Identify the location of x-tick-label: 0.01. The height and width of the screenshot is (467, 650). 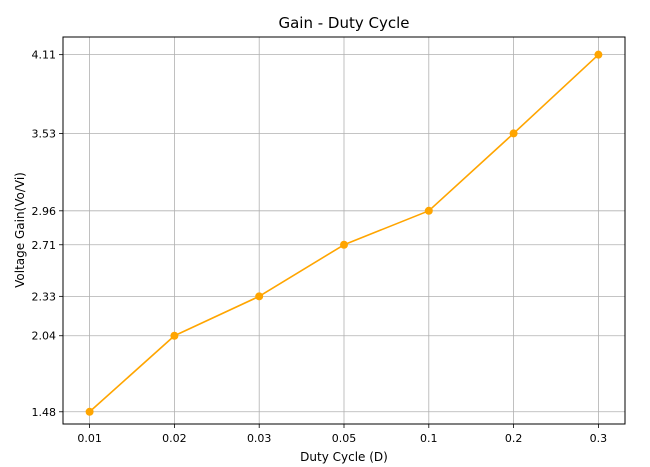
(89, 438).